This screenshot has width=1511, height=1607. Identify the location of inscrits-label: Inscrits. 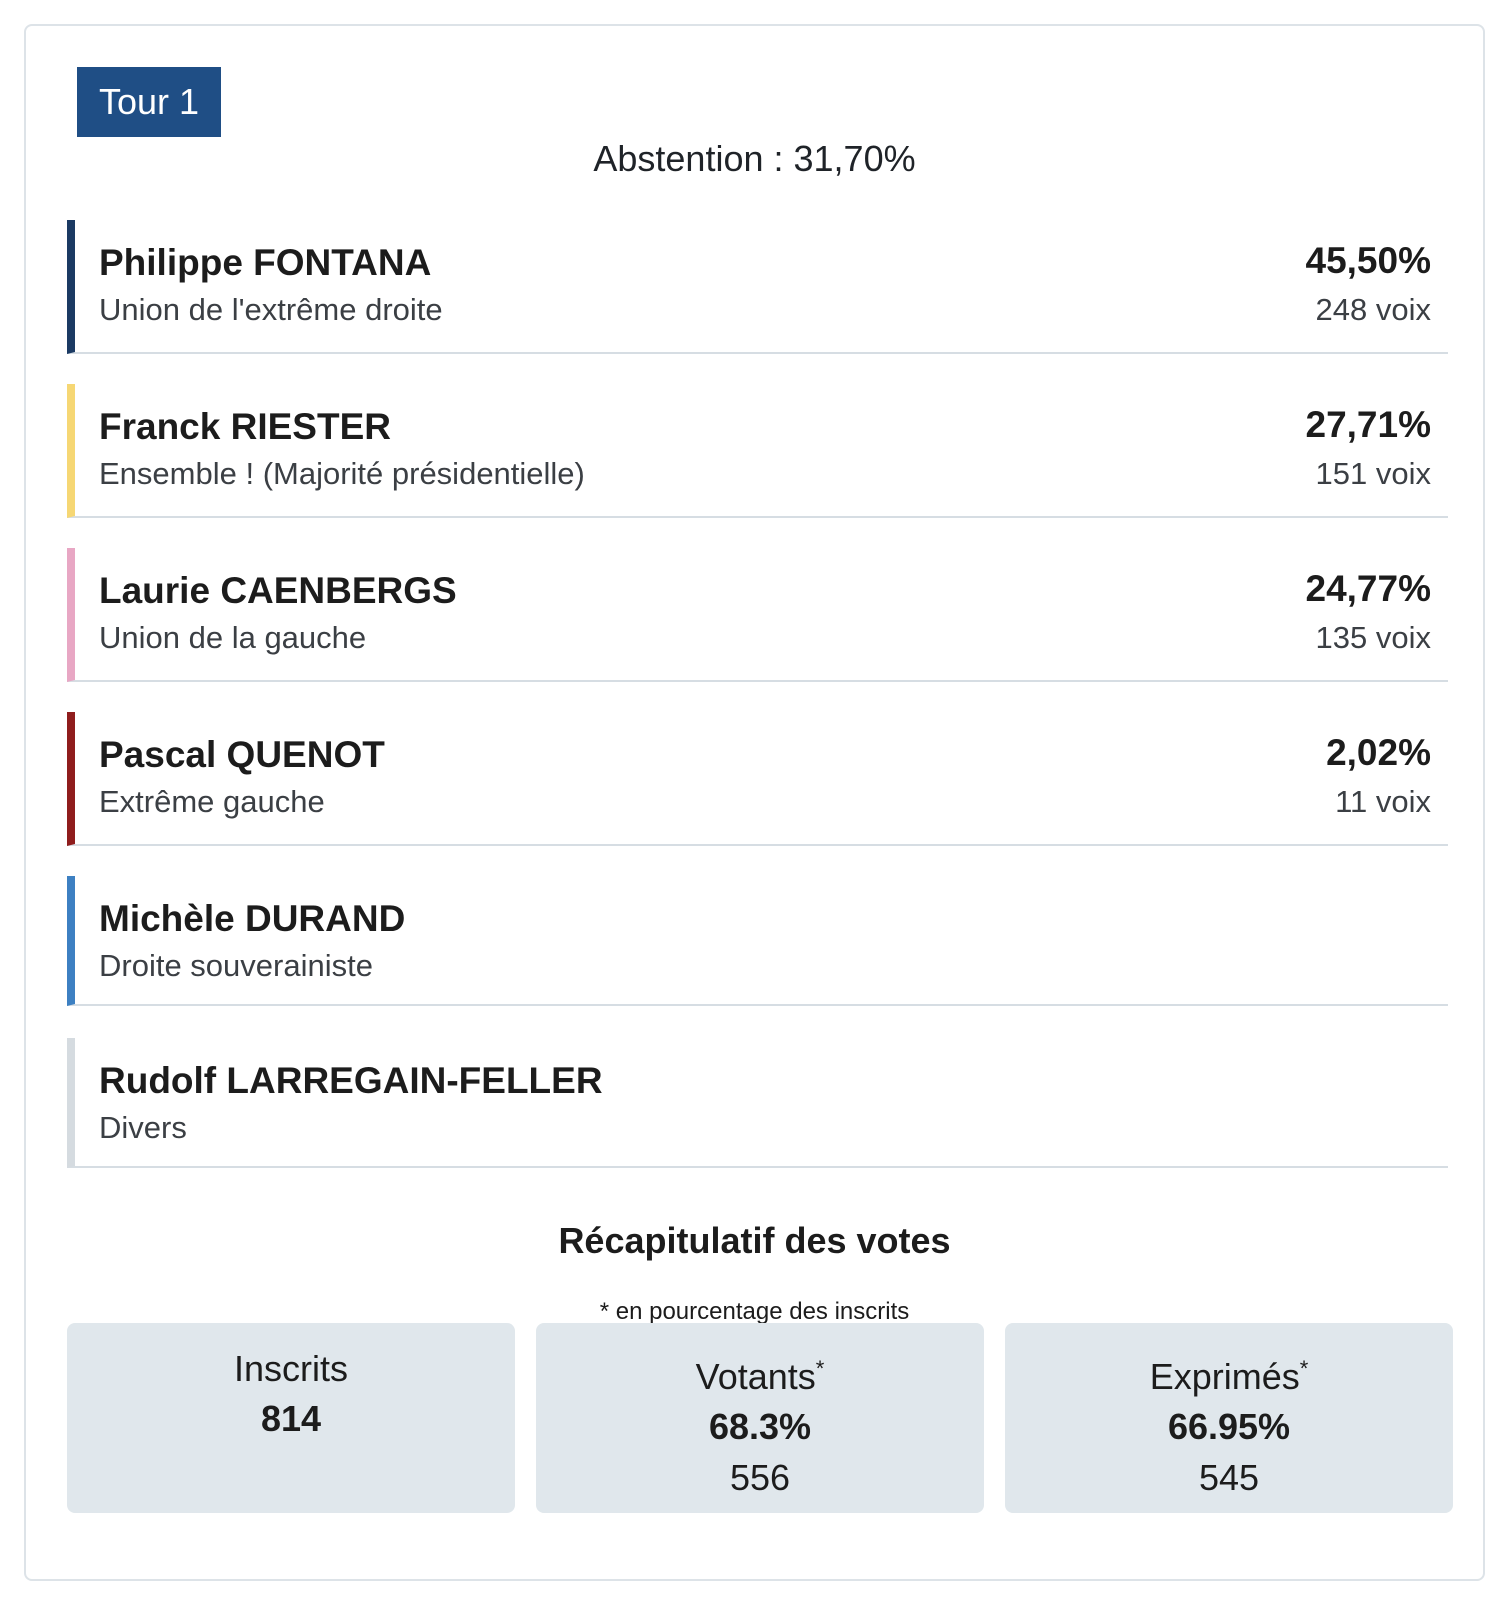
(290, 1368).